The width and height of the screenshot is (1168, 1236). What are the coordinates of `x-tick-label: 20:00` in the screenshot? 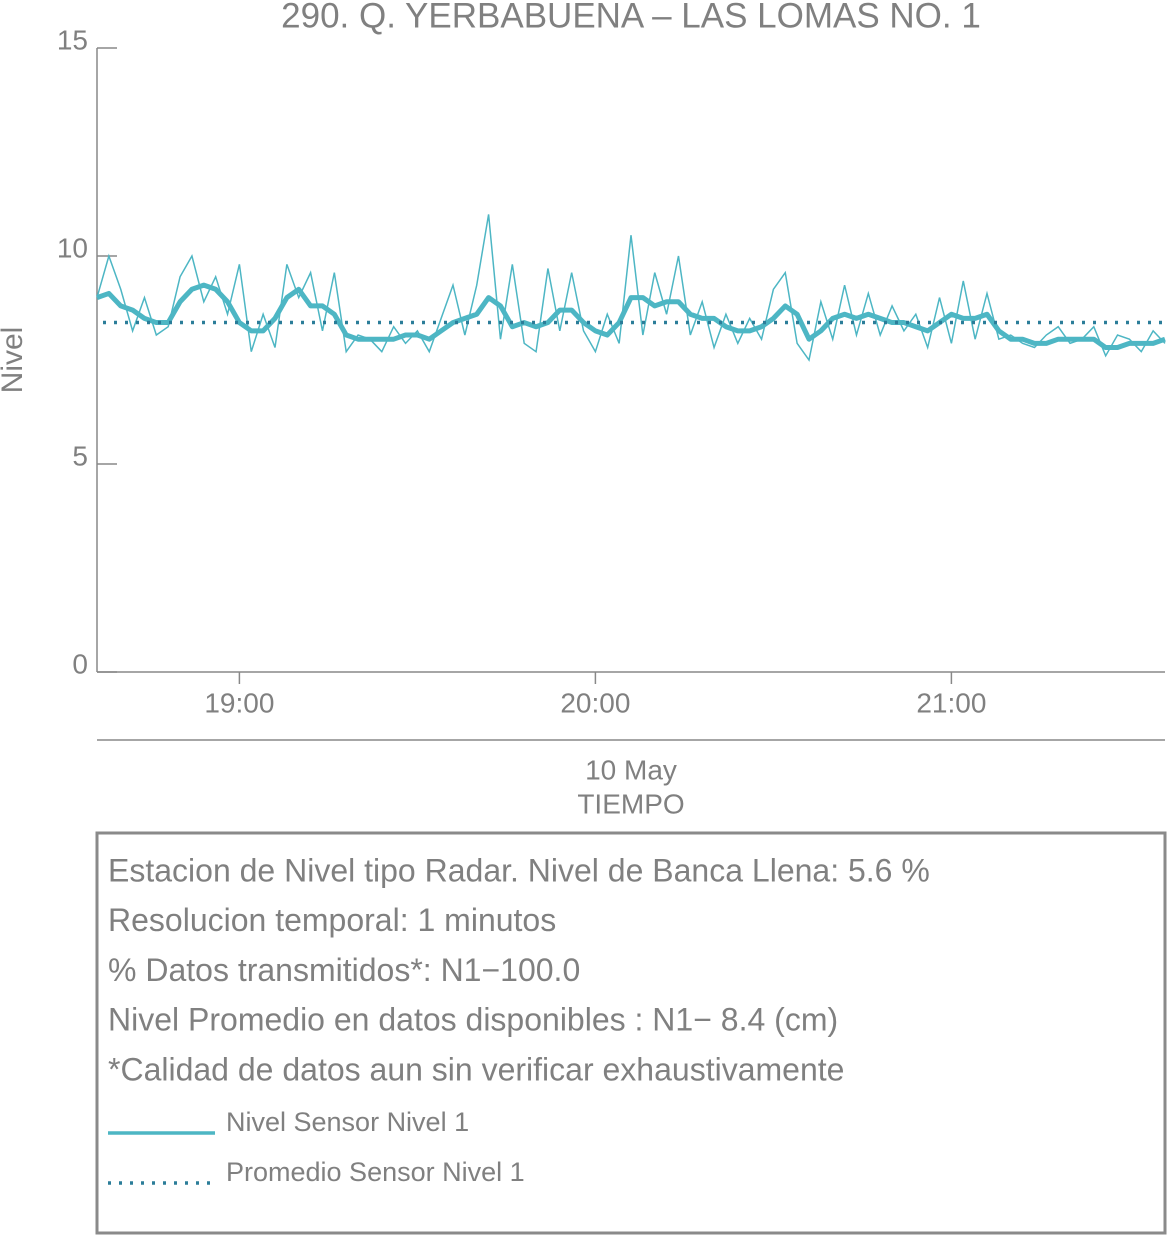 It's located at (595, 702).